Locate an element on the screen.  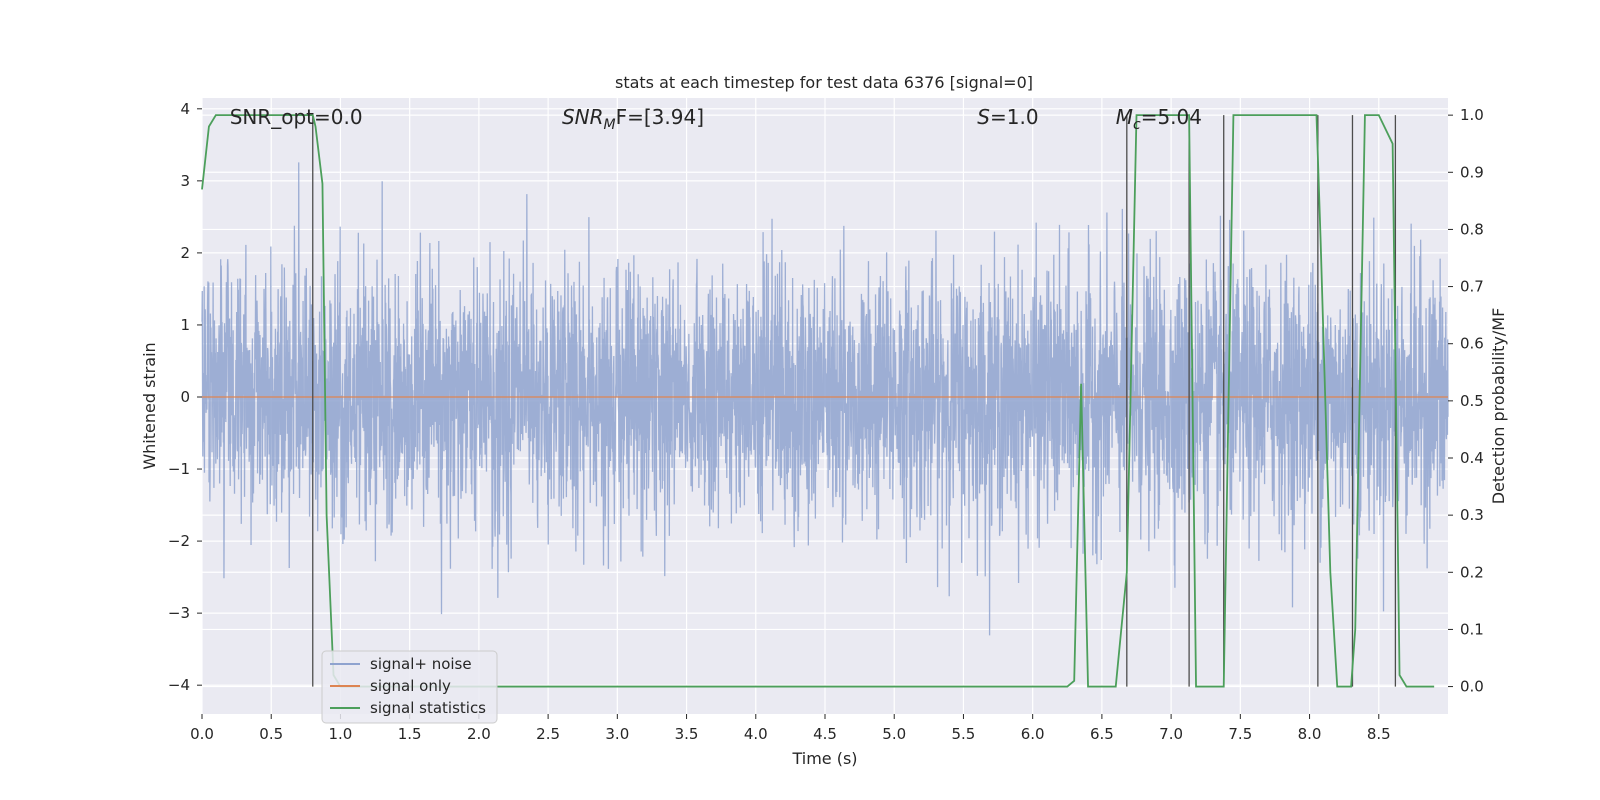
x-tick-label: 1.0 is located at coordinates (341, 734).